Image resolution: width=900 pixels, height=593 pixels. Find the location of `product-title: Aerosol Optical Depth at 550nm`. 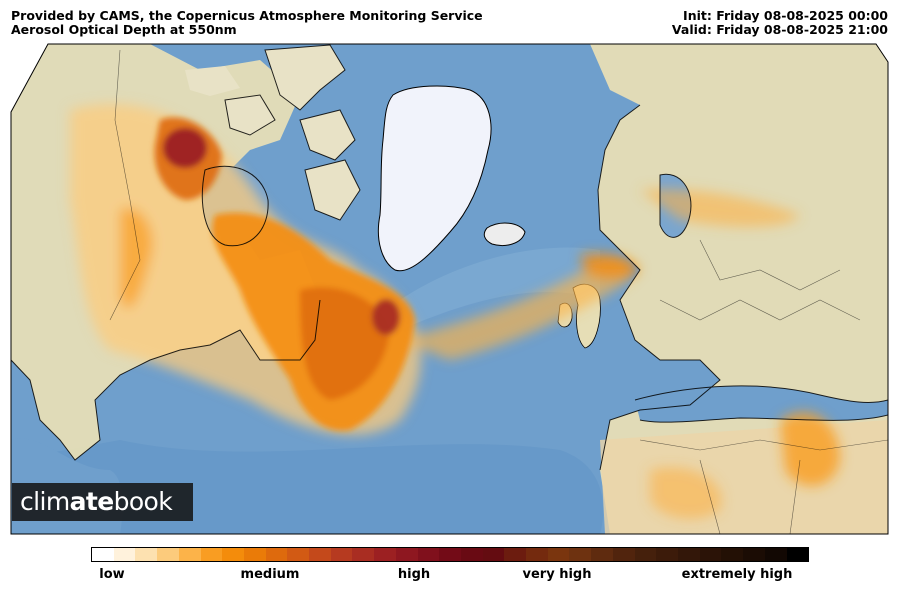

product-title: Aerosol Optical Depth at 550nm is located at coordinates (124, 29).